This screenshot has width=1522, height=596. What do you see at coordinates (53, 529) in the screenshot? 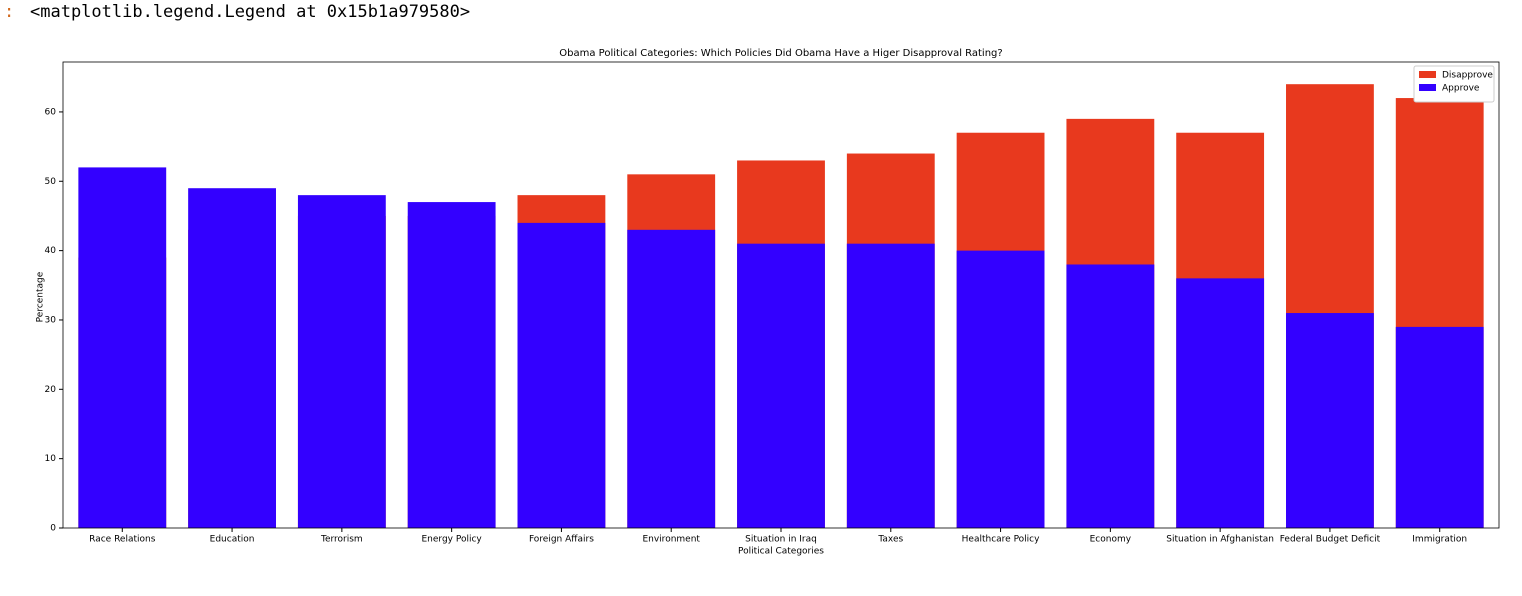
I see `y-tick-label: 0` at bounding box center [53, 529].